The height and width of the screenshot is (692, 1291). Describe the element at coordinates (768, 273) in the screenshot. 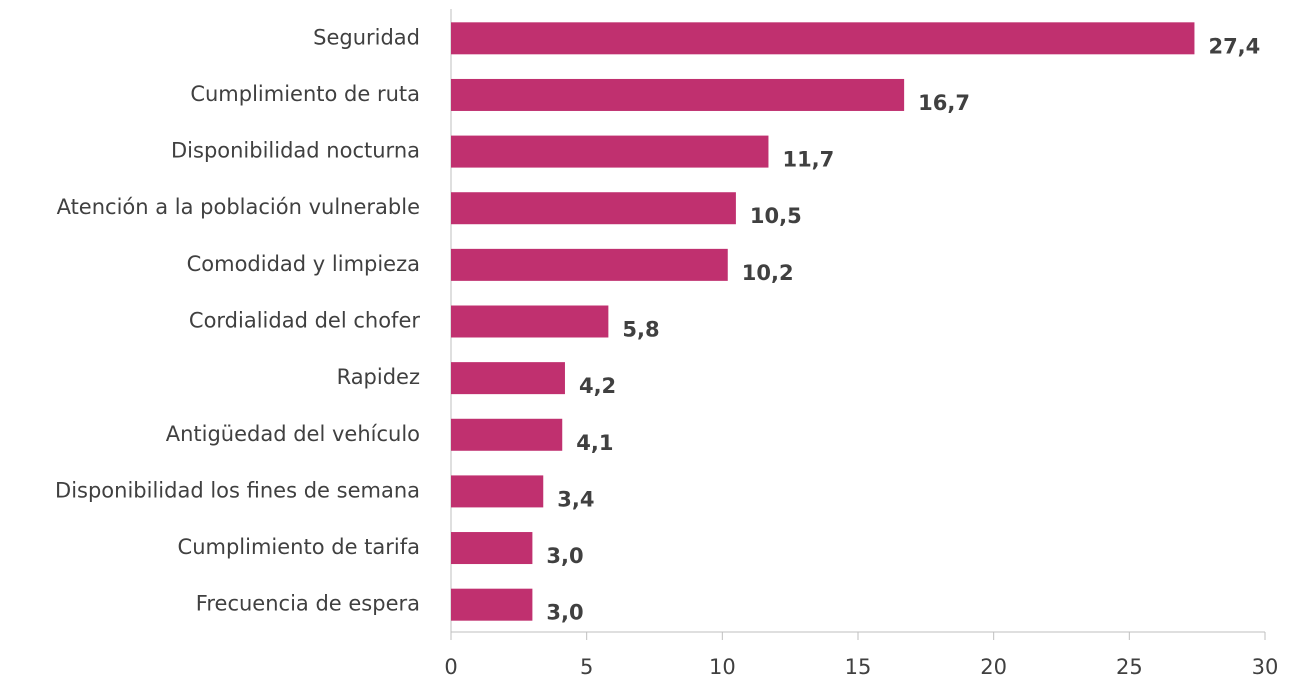

I see `value-label: 10,2` at that location.